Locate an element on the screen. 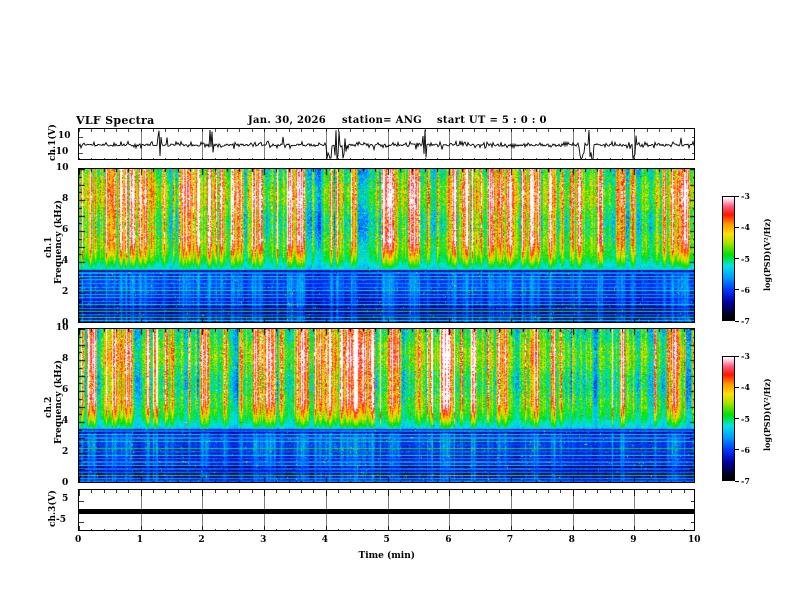 The height and width of the screenshot is (612, 792). ch1-wave-ytick-10: 10 is located at coordinates (64, 136).